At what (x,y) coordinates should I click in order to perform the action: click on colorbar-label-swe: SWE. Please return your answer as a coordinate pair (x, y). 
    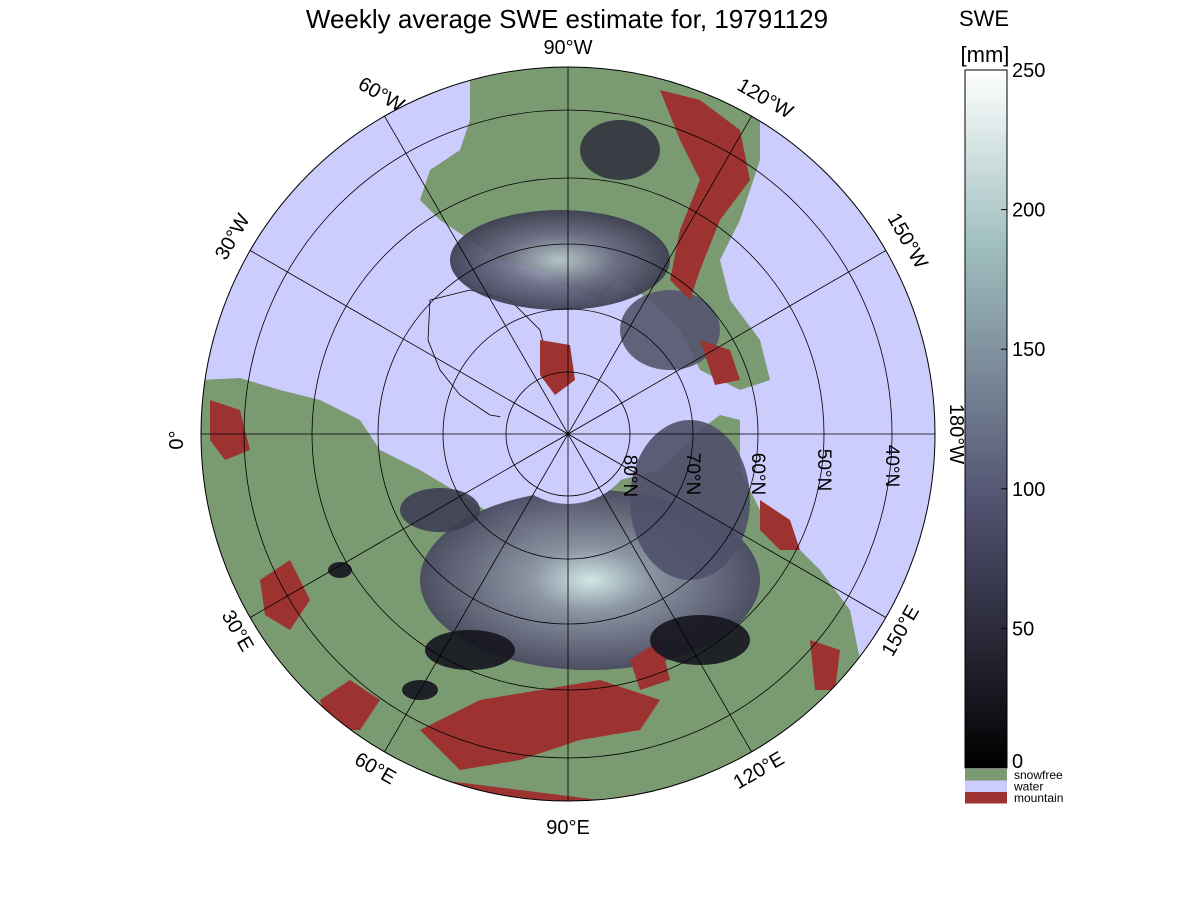
    Looking at the image, I should click on (984, 18).